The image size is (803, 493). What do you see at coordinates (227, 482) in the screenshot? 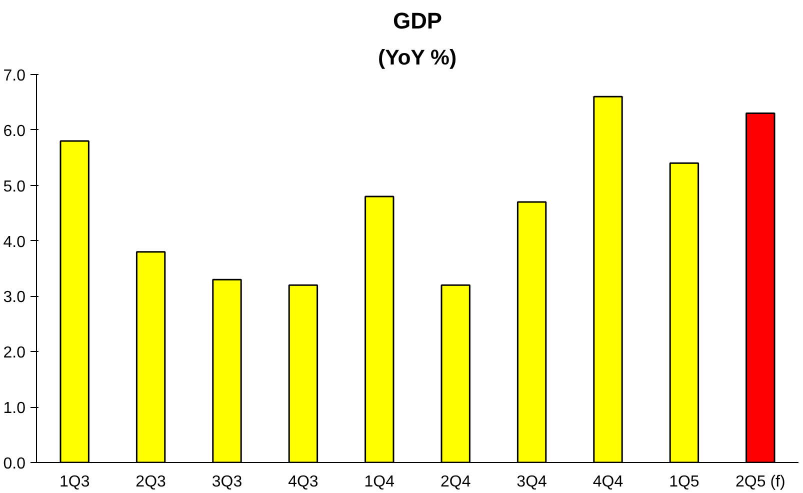
I see `x-tick-label: 3Q3` at bounding box center [227, 482].